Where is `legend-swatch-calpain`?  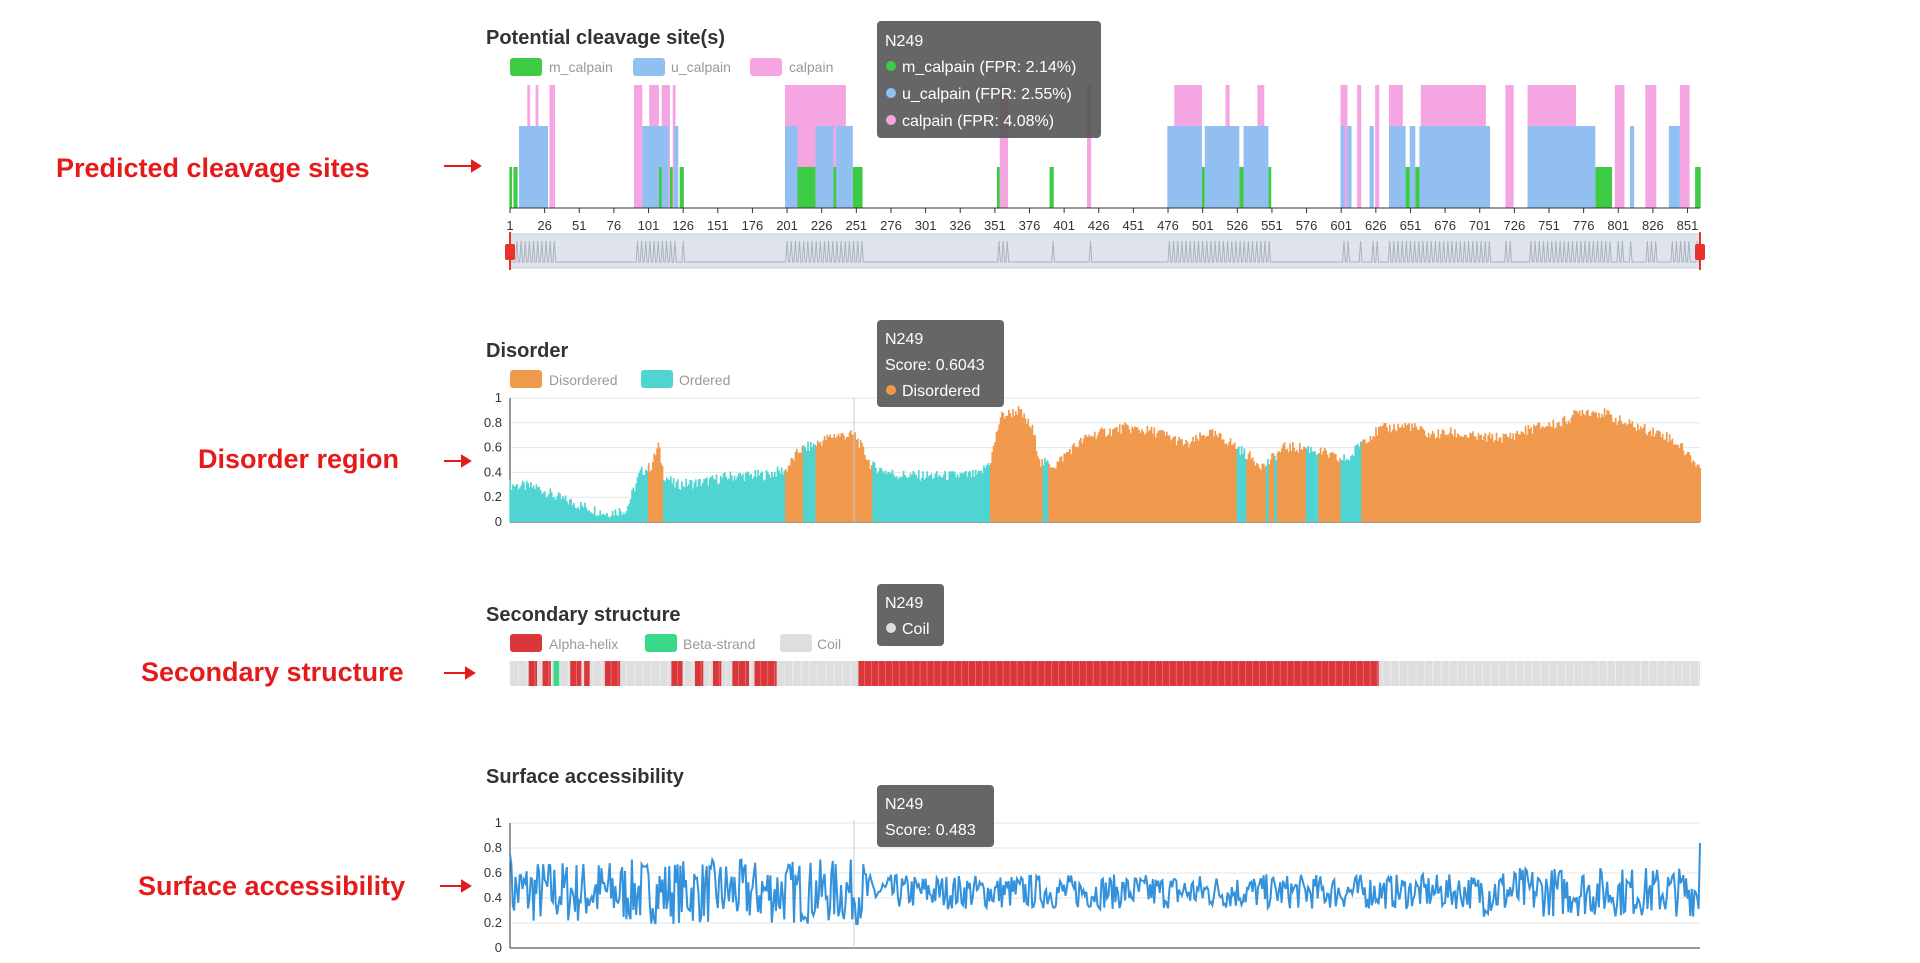 legend-swatch-calpain is located at coordinates (766, 67).